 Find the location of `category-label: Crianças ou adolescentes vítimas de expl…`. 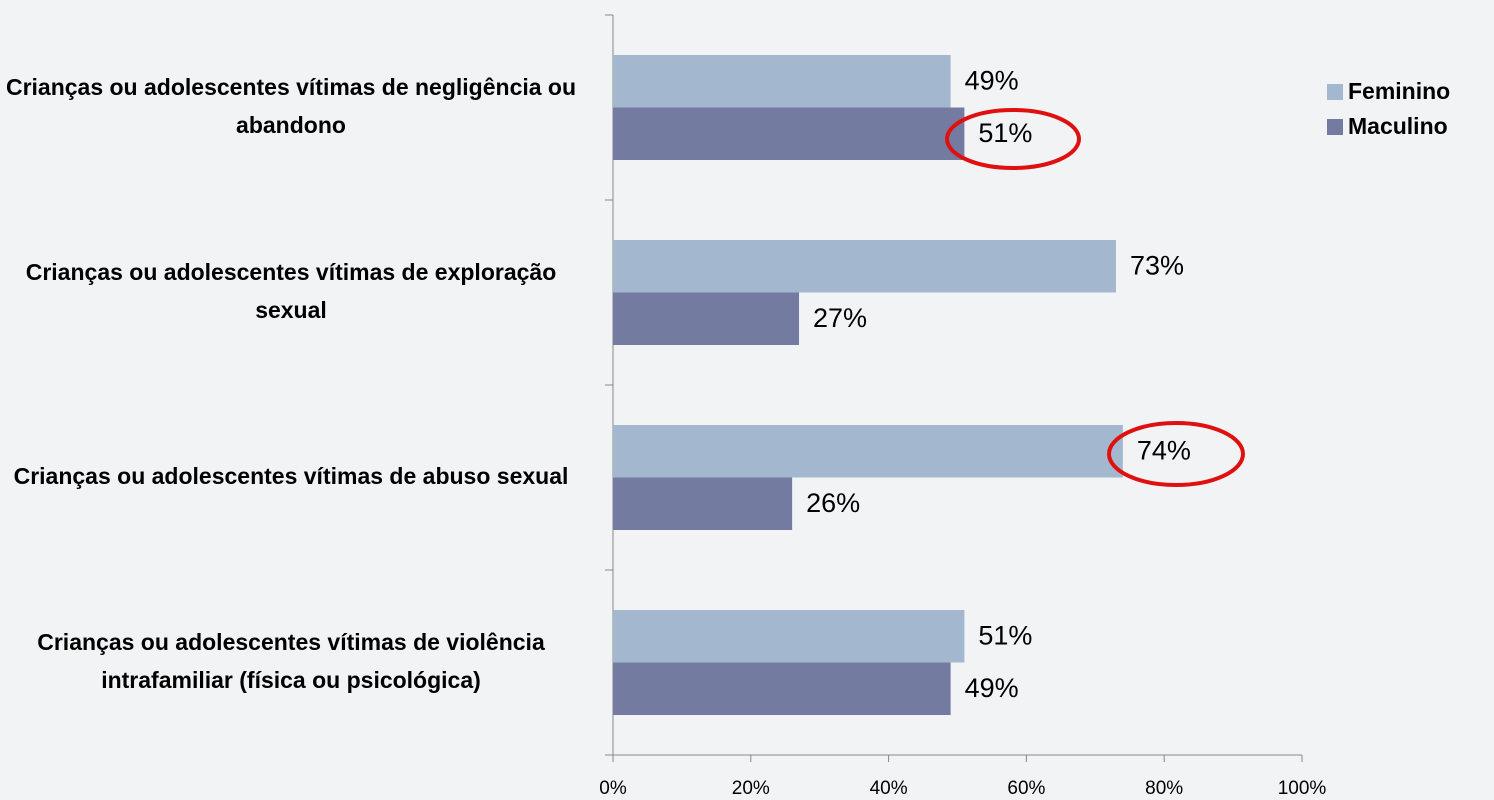

category-label: Crianças ou adolescentes vítimas de expl… is located at coordinates (291, 290).